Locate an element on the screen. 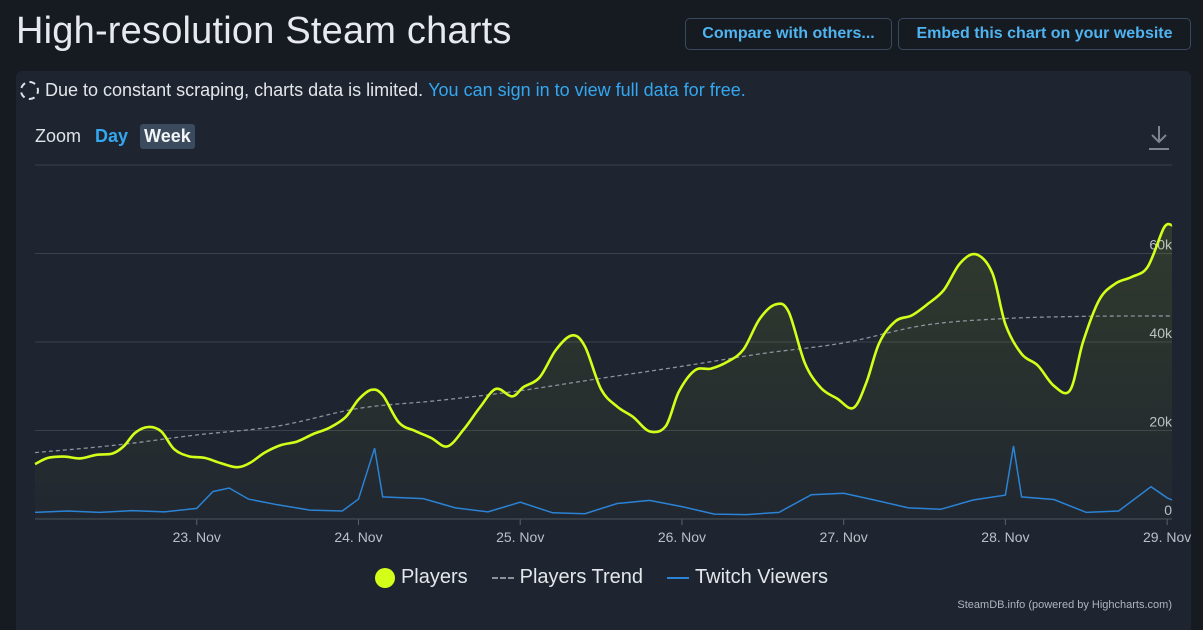 The image size is (1203, 630). legend-item-players-trend: Players Trend is located at coordinates (567, 577).